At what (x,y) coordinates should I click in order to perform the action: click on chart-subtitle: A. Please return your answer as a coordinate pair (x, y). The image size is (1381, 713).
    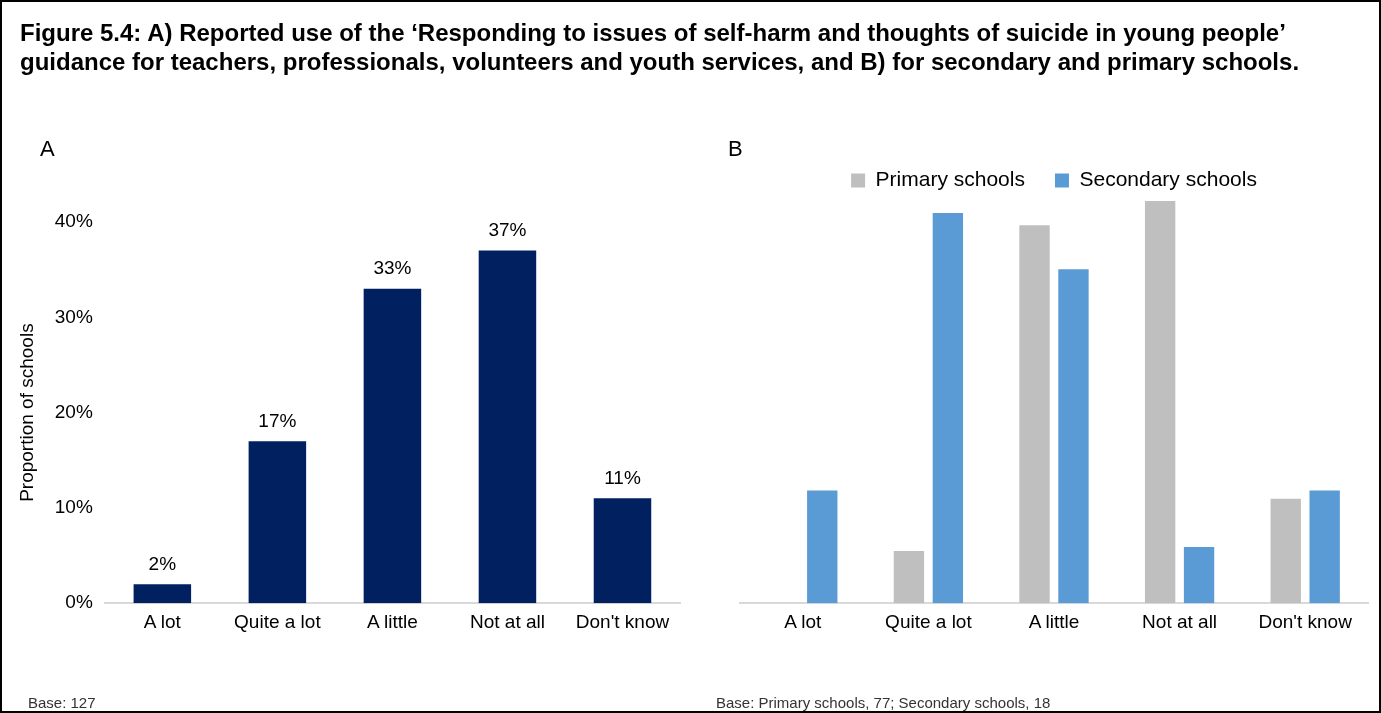
    Looking at the image, I should click on (47, 149).